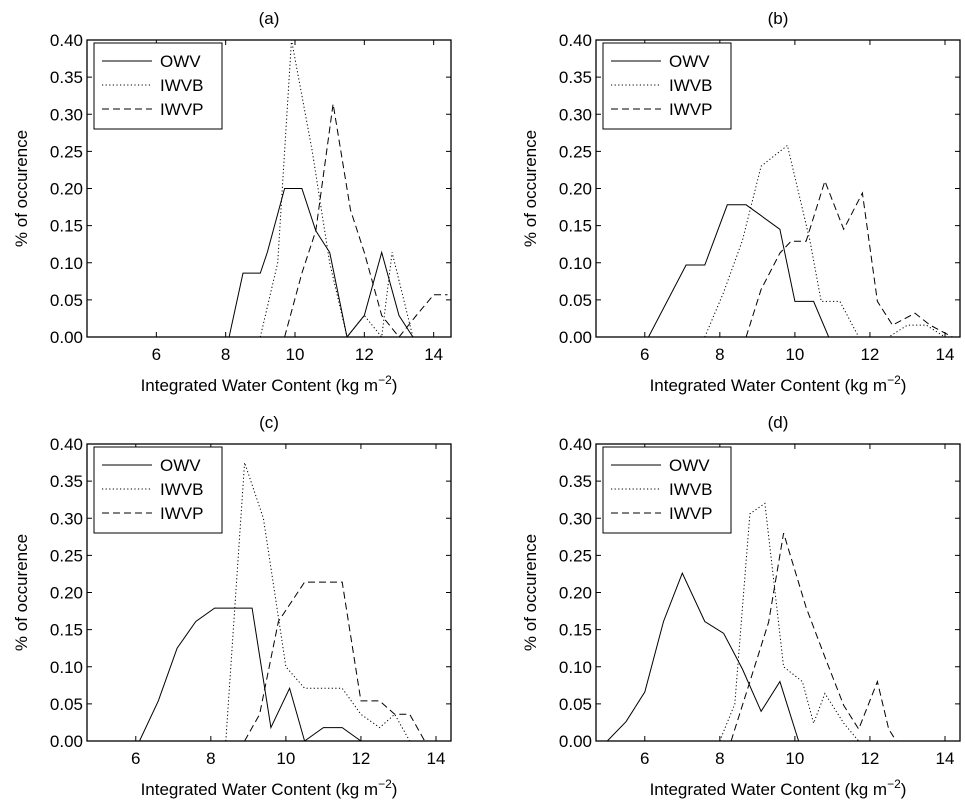 The height and width of the screenshot is (806, 965). I want to click on panel-title: (b), so click(778, 18).